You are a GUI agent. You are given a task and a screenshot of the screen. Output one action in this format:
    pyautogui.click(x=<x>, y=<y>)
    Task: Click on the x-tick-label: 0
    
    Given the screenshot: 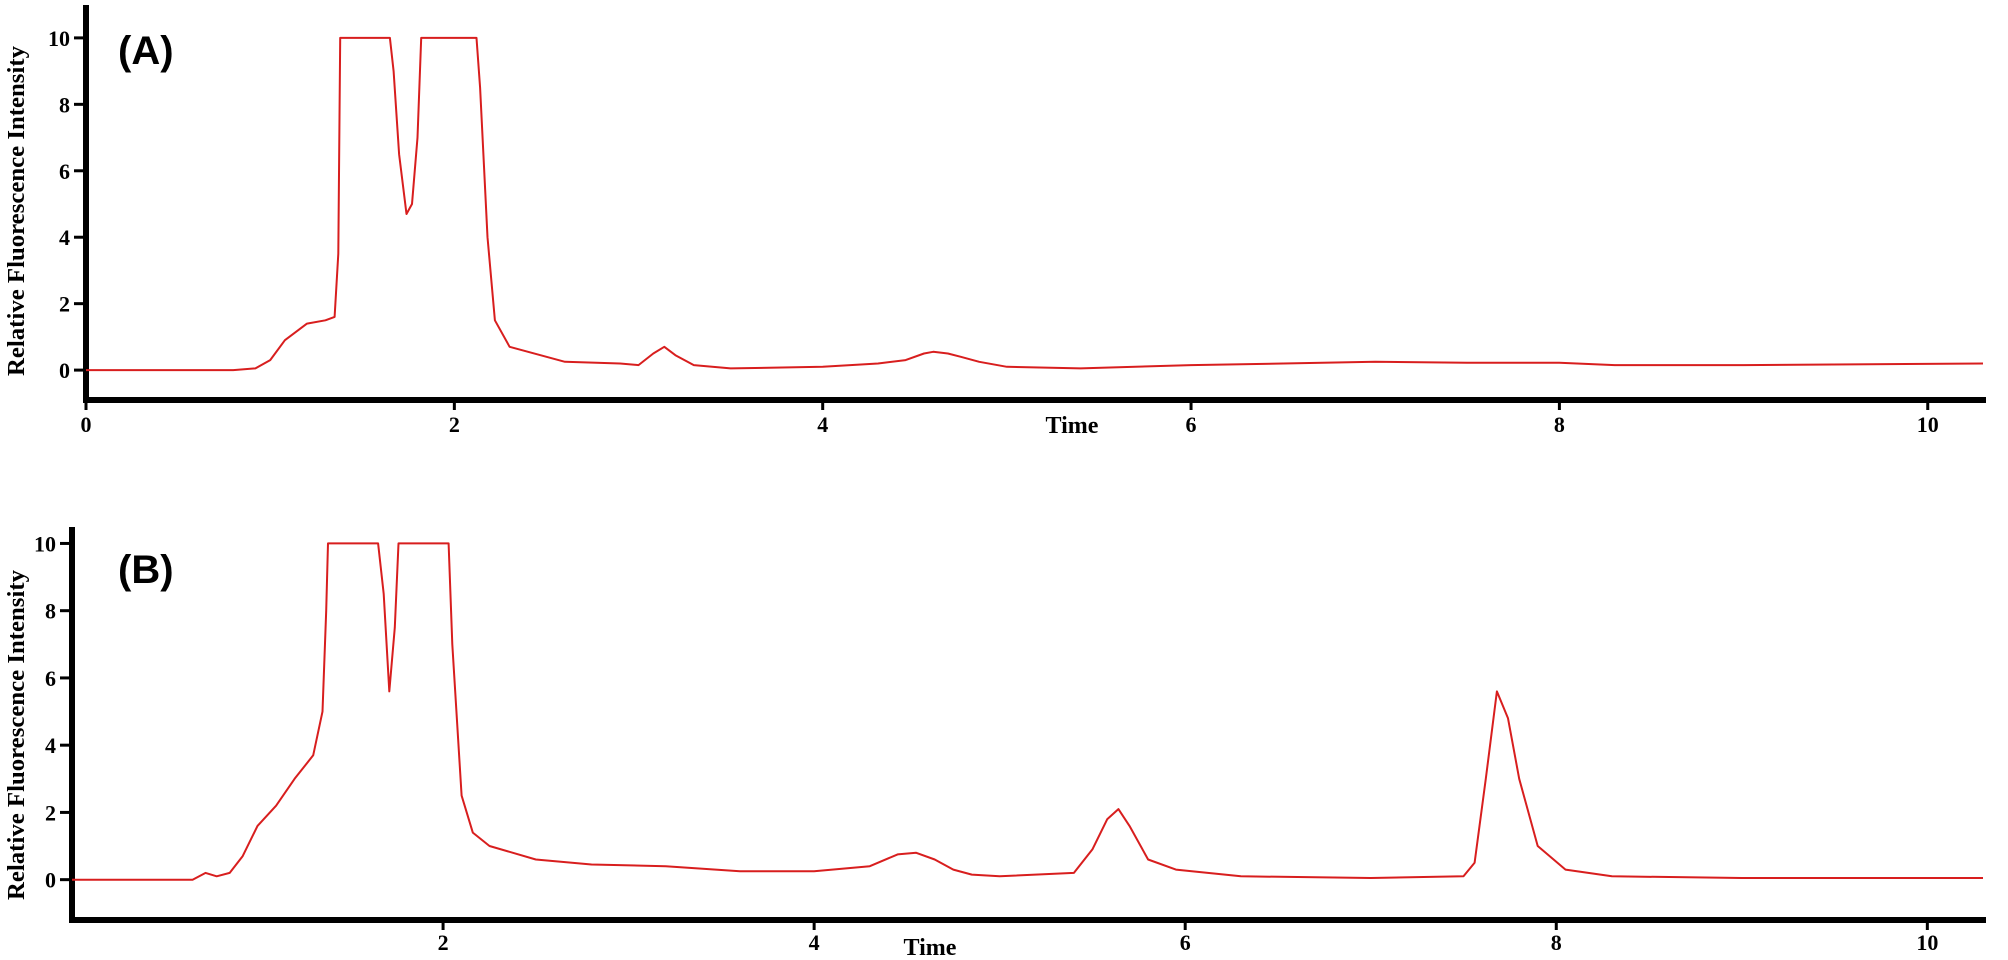 What is the action you would take?
    pyautogui.click(x=86, y=424)
    